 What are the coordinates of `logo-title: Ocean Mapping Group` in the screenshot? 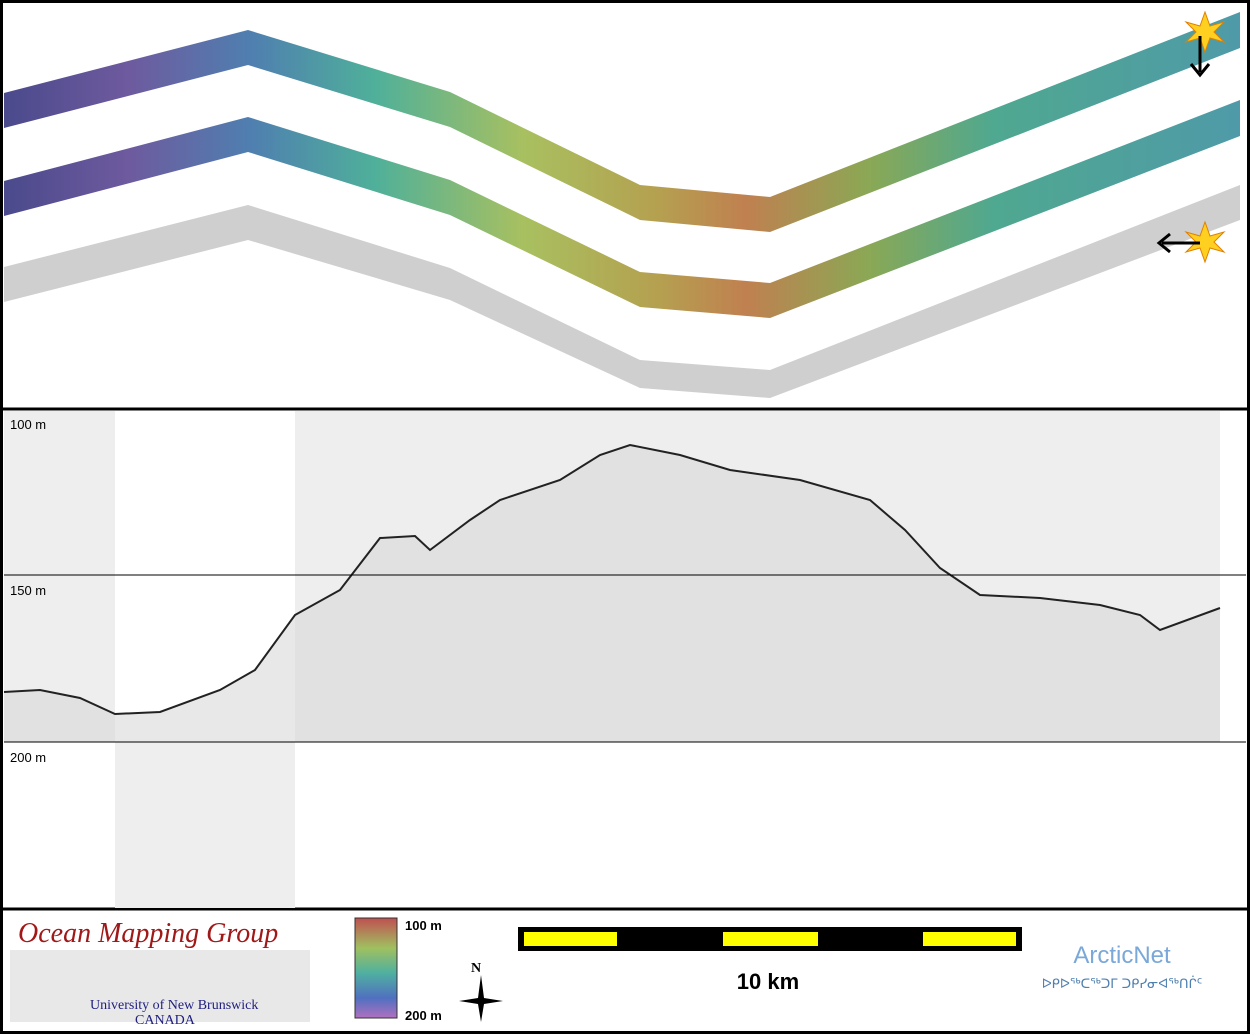 It's located at (148, 933).